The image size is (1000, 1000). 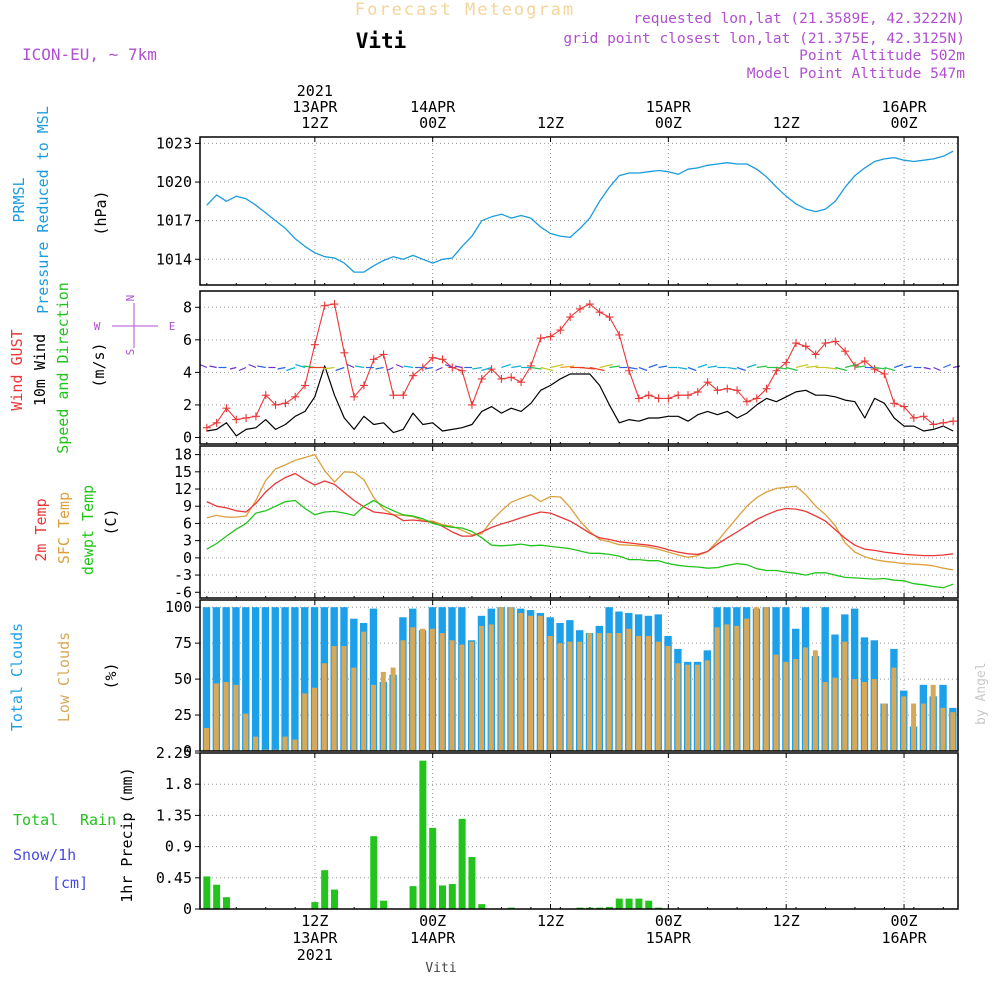 What do you see at coordinates (440, 968) in the screenshot?
I see `footer-location: Viti` at bounding box center [440, 968].